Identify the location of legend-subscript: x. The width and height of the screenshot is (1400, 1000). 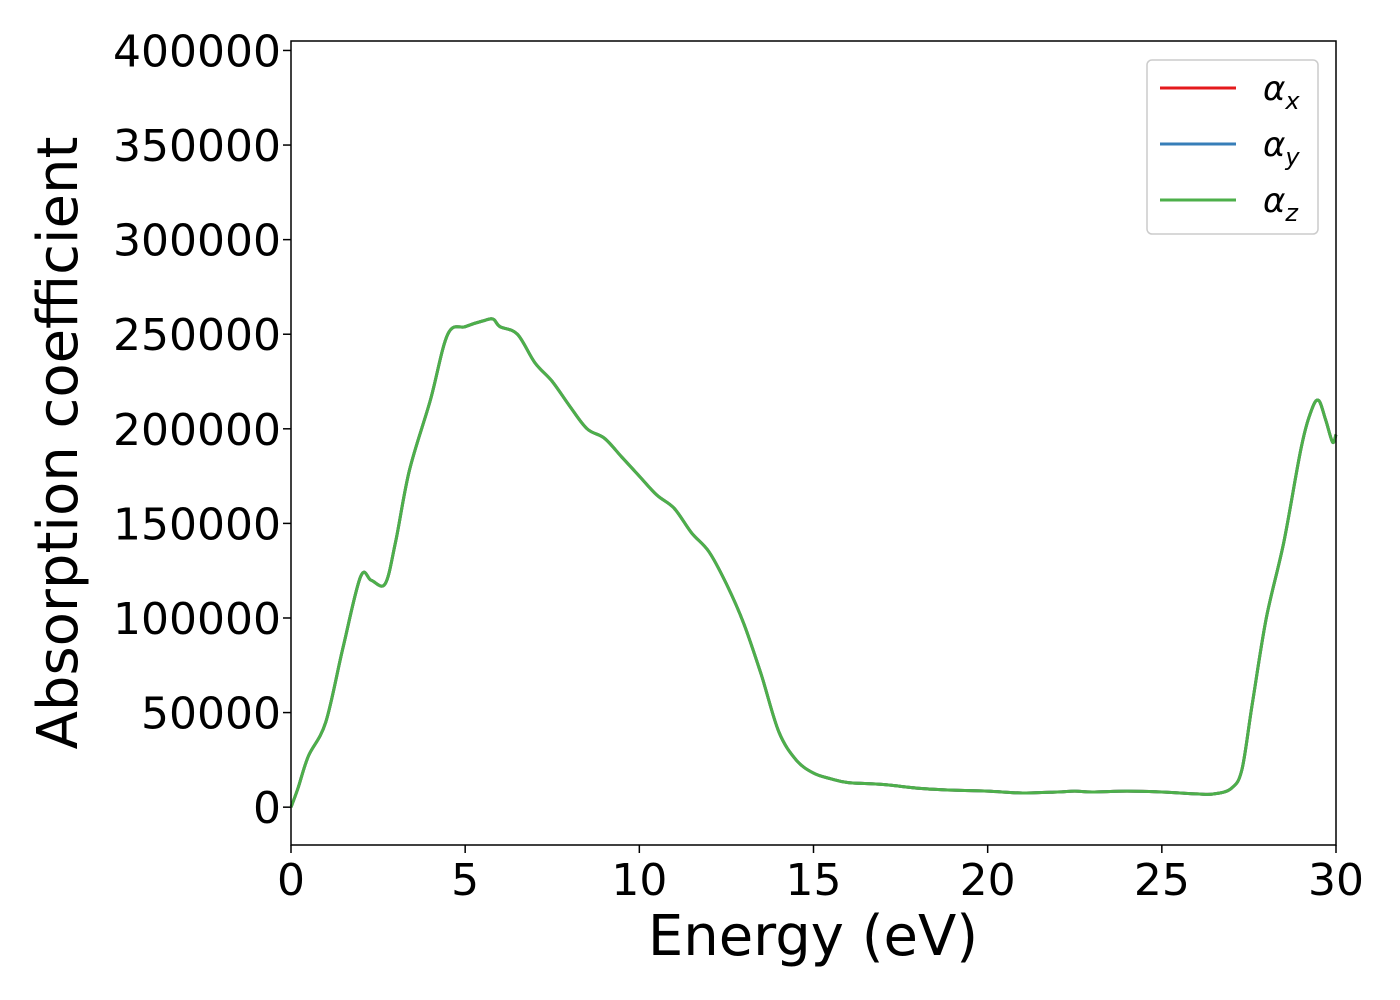
(1292, 101).